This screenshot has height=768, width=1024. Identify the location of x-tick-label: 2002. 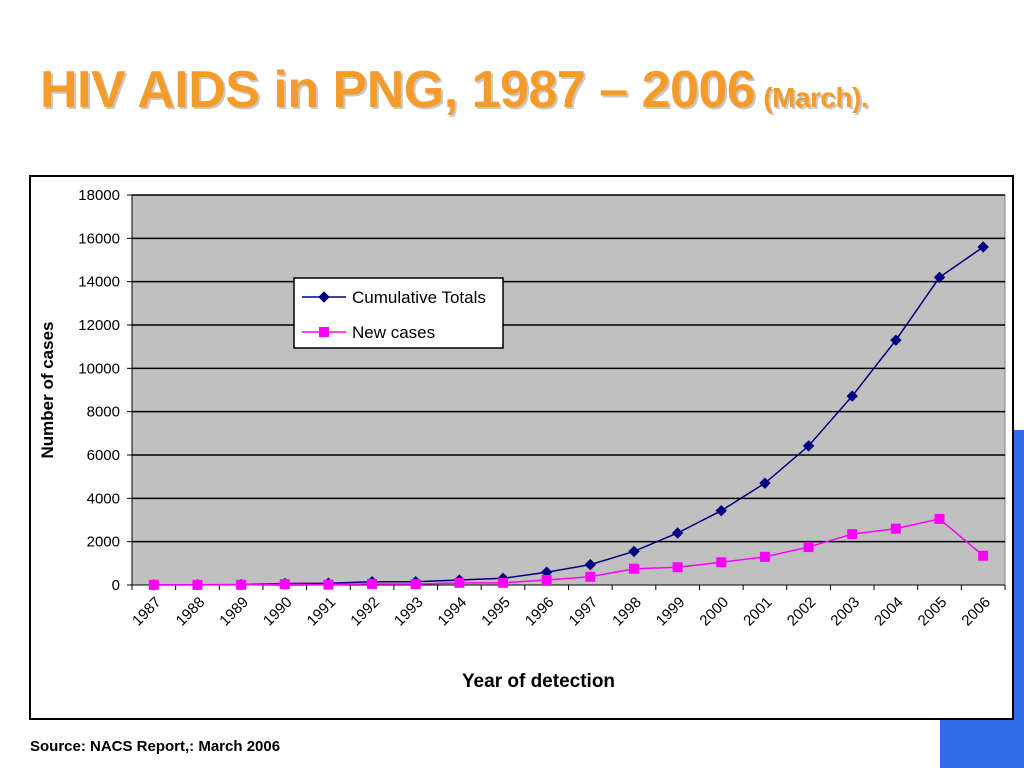
(802, 612).